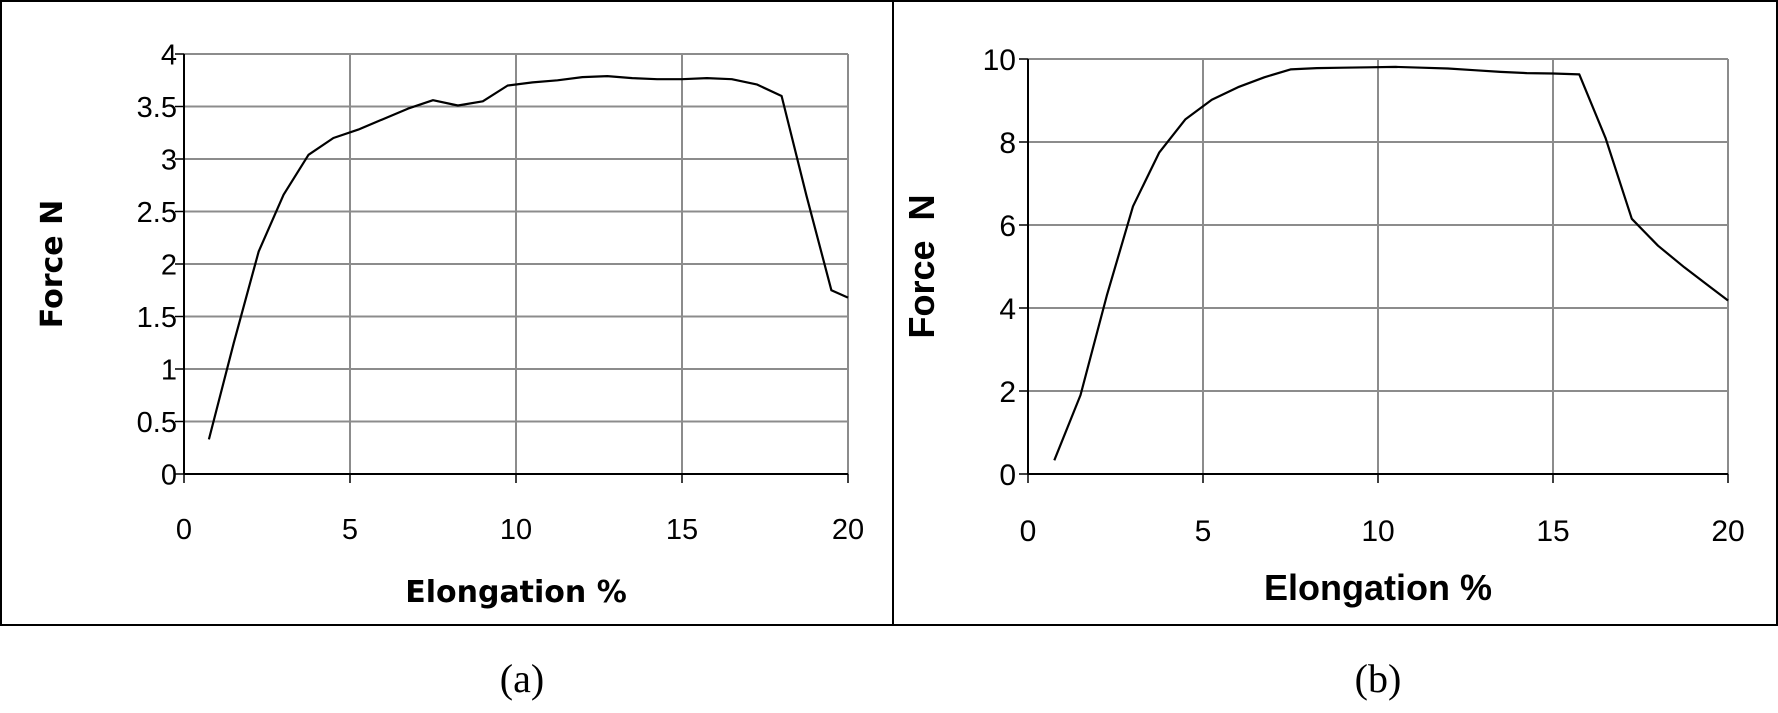  What do you see at coordinates (157, 213) in the screenshot?
I see `chart-a-y-tick-label: 2.5` at bounding box center [157, 213].